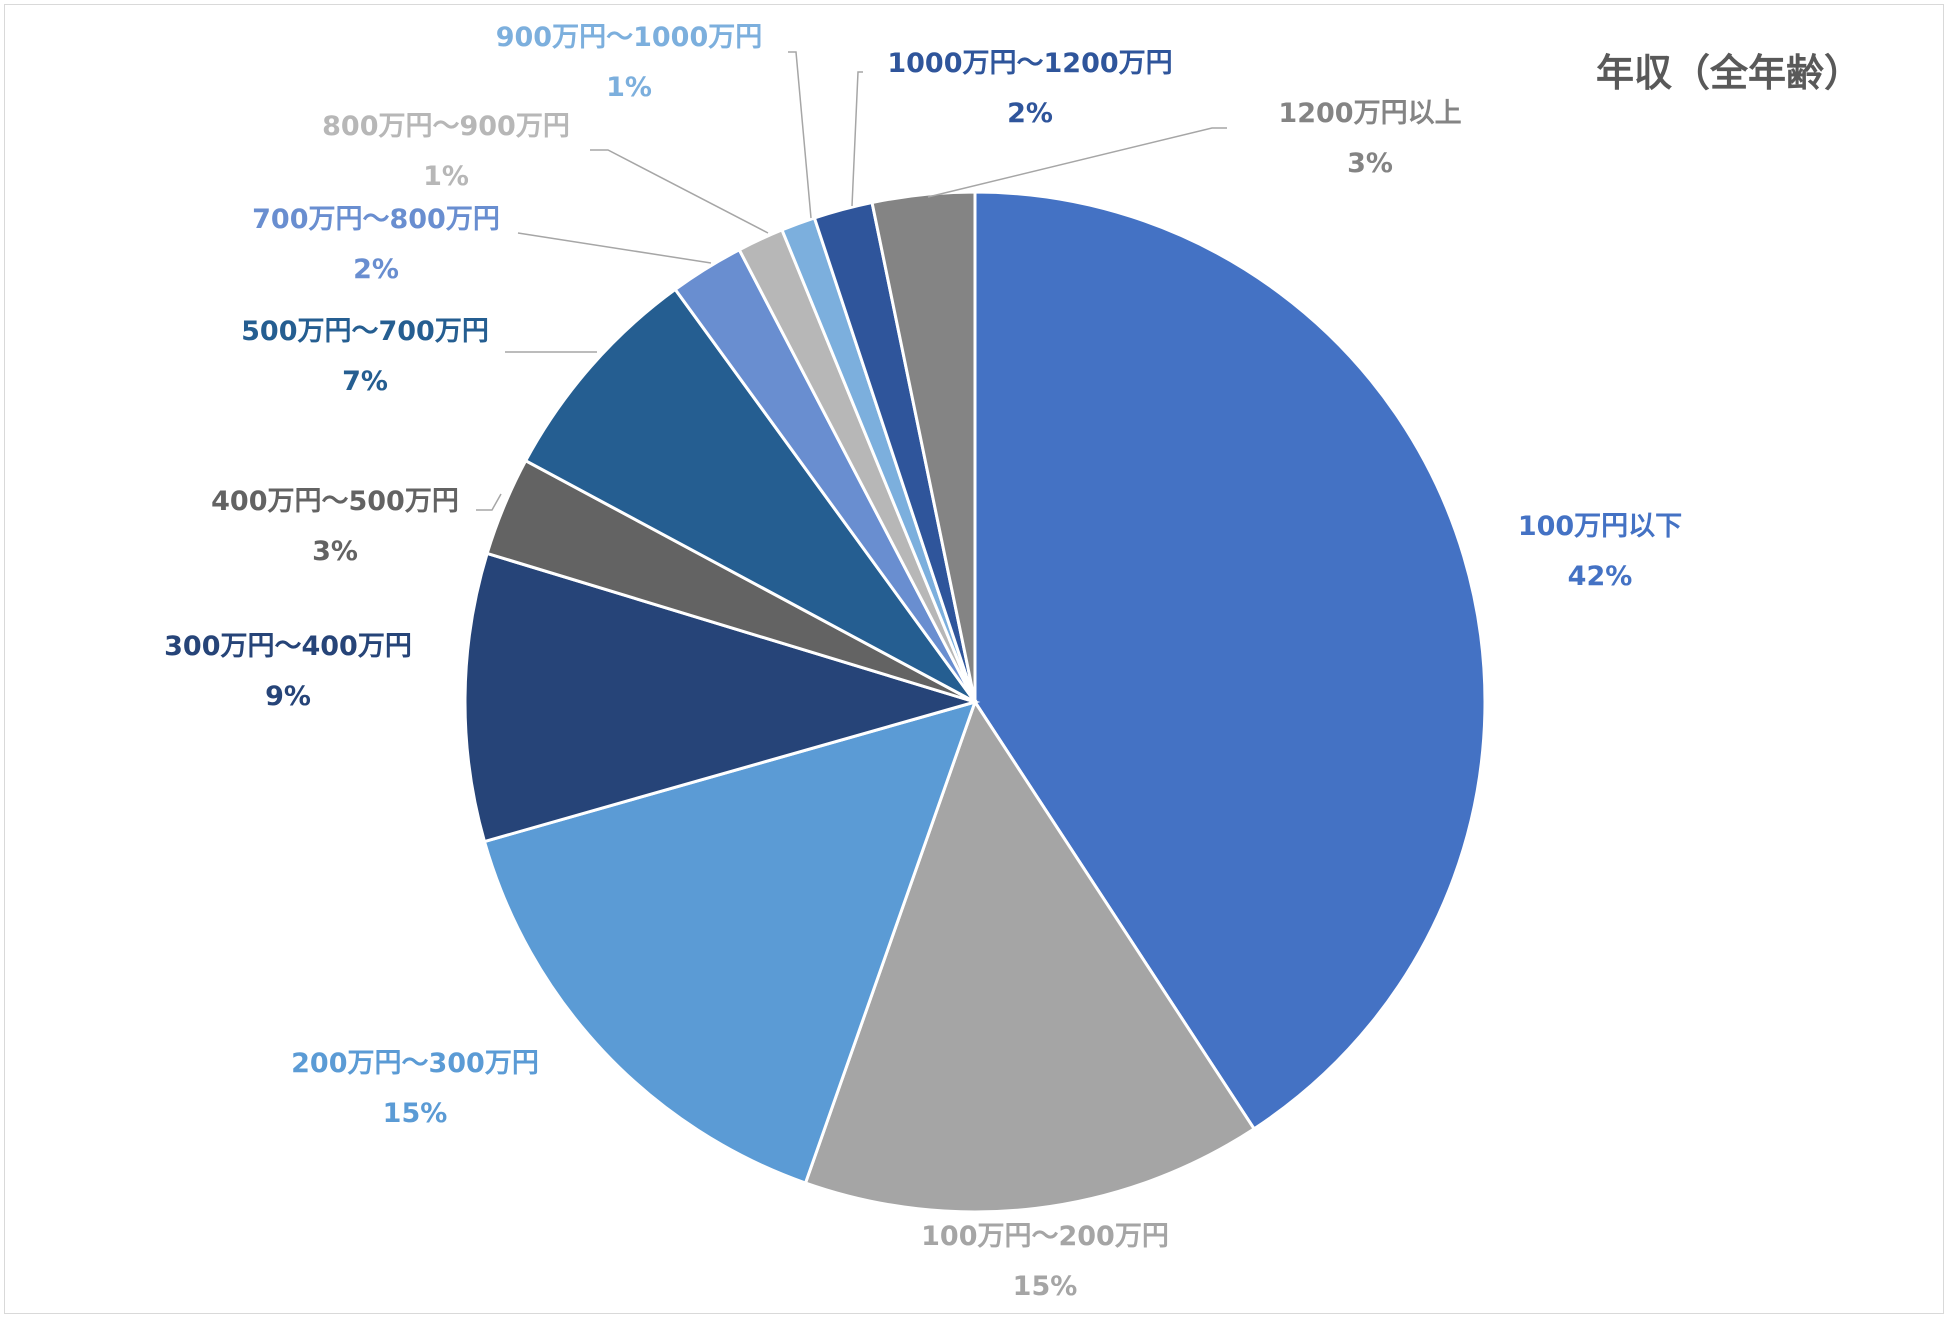  I want to click on slice-label: 300万円～400万円, so click(288, 646).